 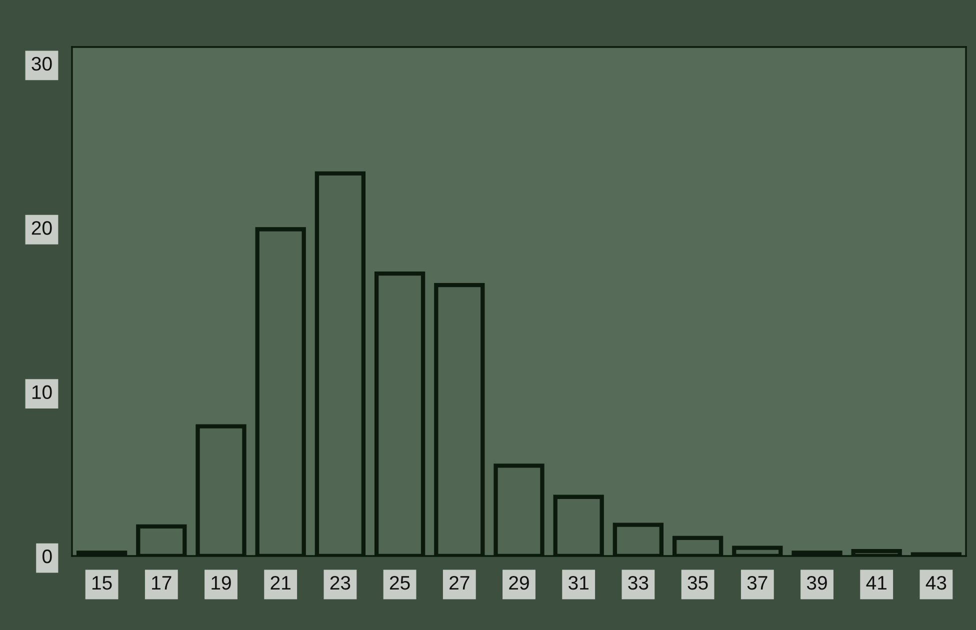 What do you see at coordinates (42, 392) in the screenshot?
I see `y-tick-label: 10` at bounding box center [42, 392].